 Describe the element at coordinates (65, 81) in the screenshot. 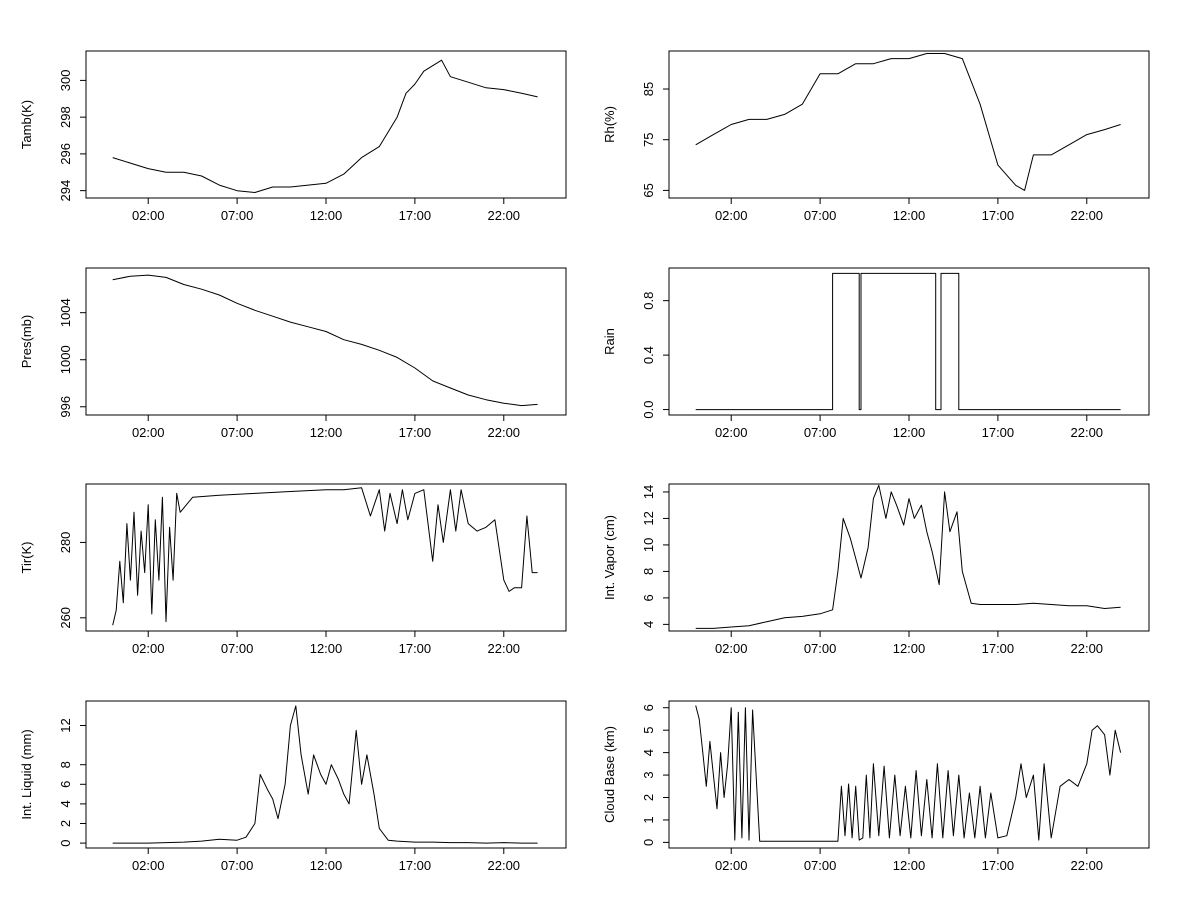

I see `y-tick-label: 300` at that location.